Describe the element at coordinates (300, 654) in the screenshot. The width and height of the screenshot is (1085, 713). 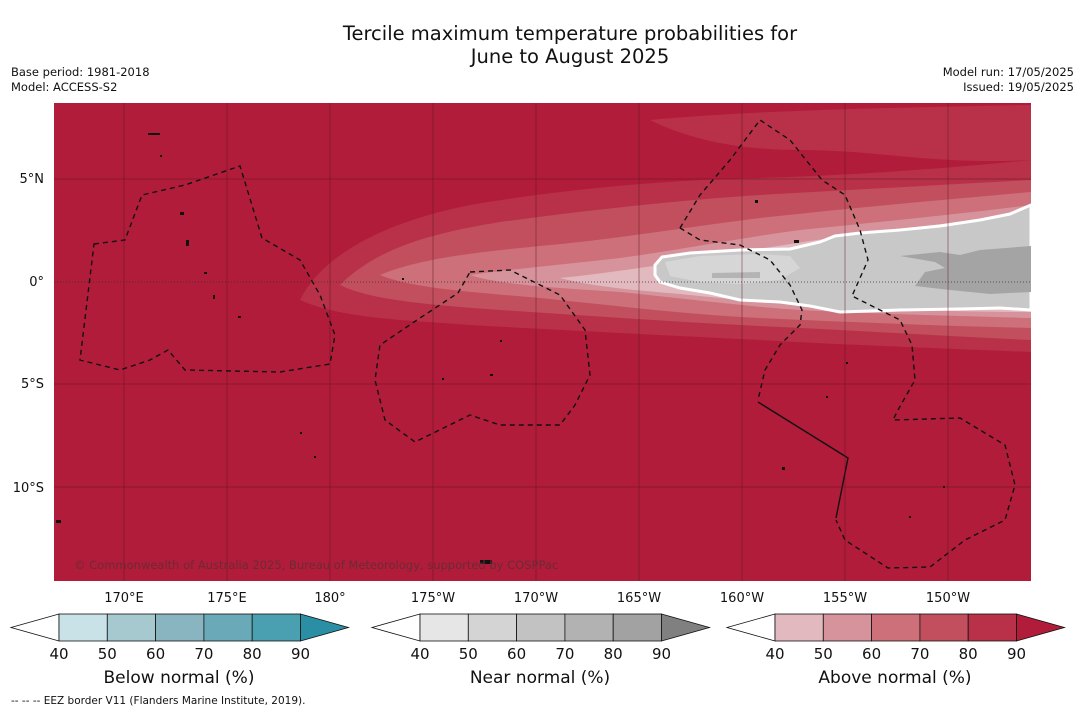
I see `colorbar-below-tick: 90` at that location.